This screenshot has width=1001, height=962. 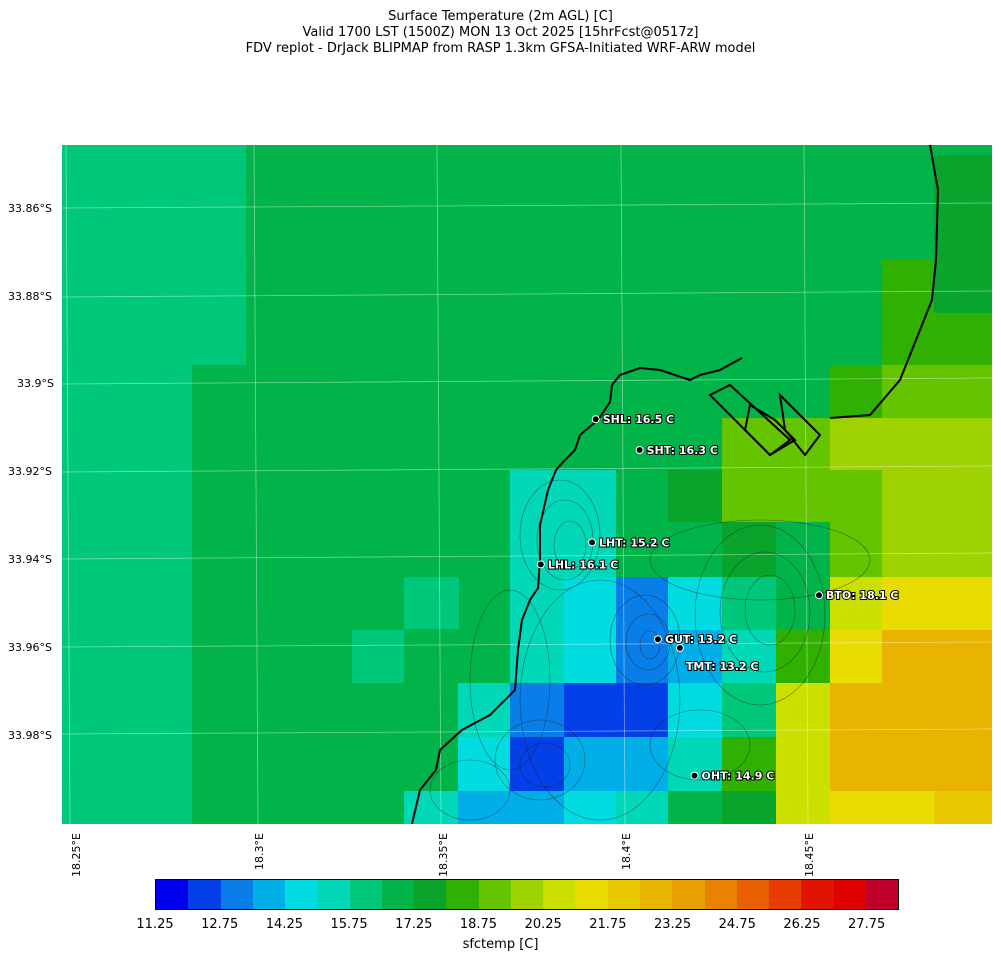 What do you see at coordinates (862, 595) in the screenshot?
I see `station-label: BTO: 18.1 C` at bounding box center [862, 595].